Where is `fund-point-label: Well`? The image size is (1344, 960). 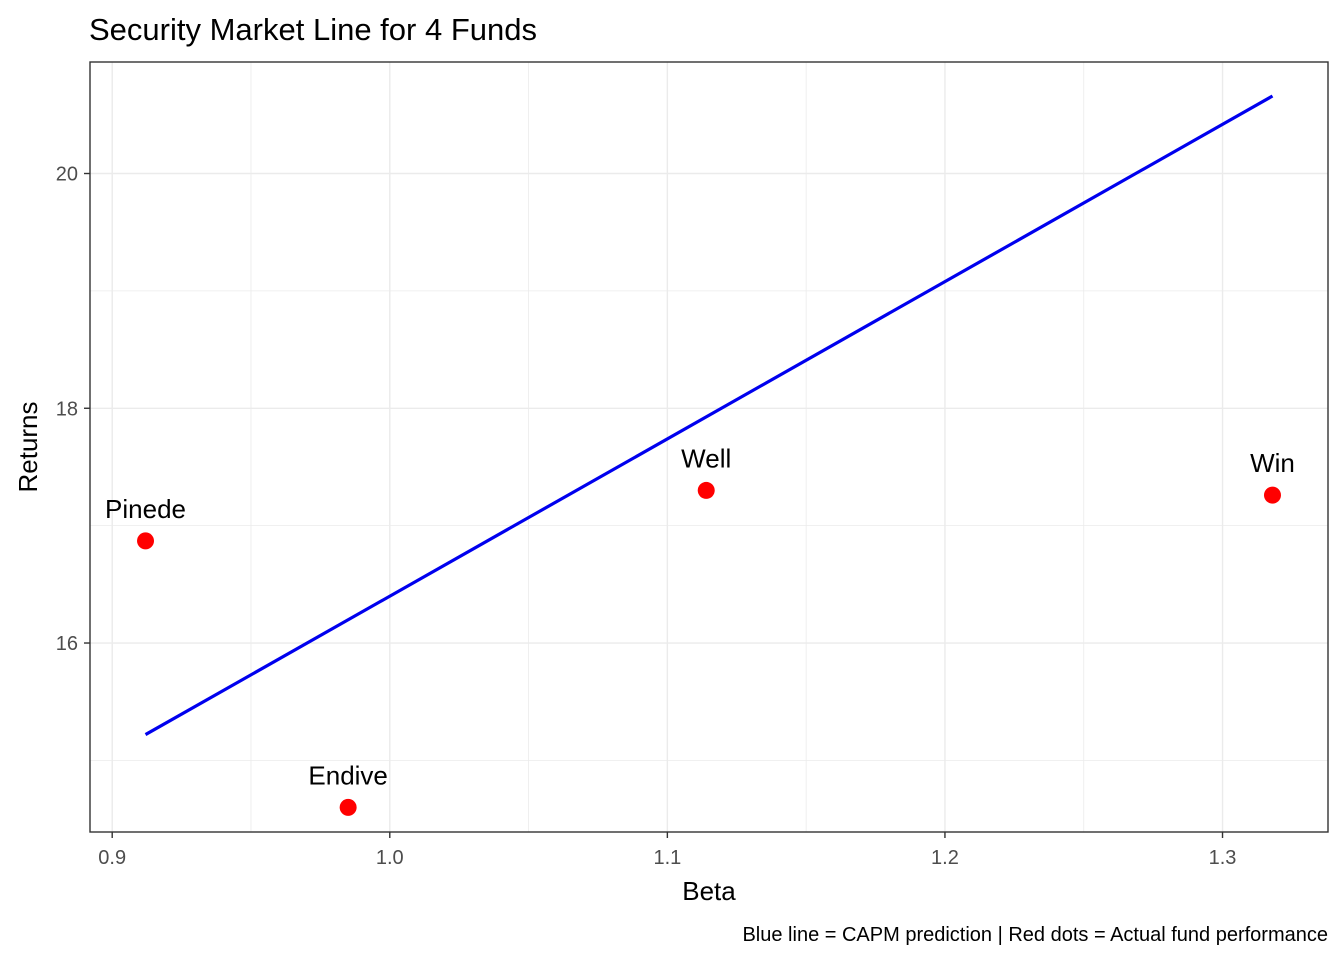
fund-point-label: Well is located at coordinates (706, 458).